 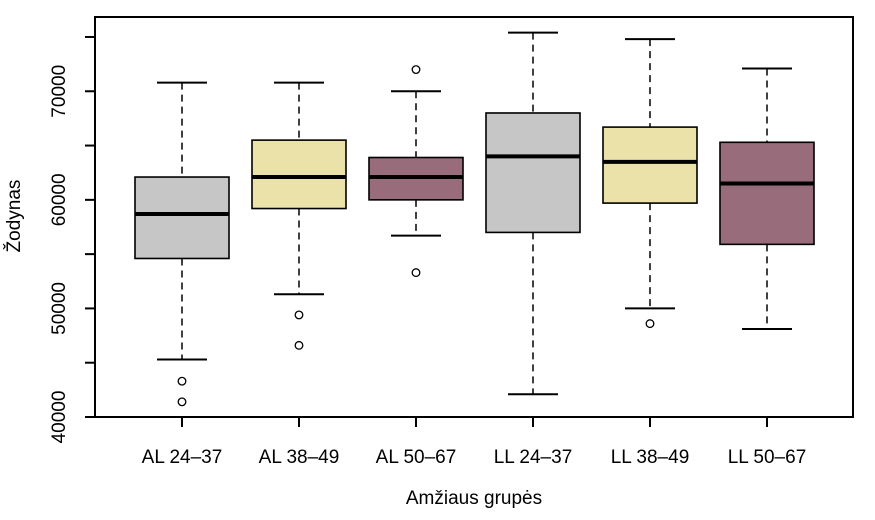 What do you see at coordinates (182, 457) in the screenshot?
I see `x-tick-label: AL 24–37` at bounding box center [182, 457].